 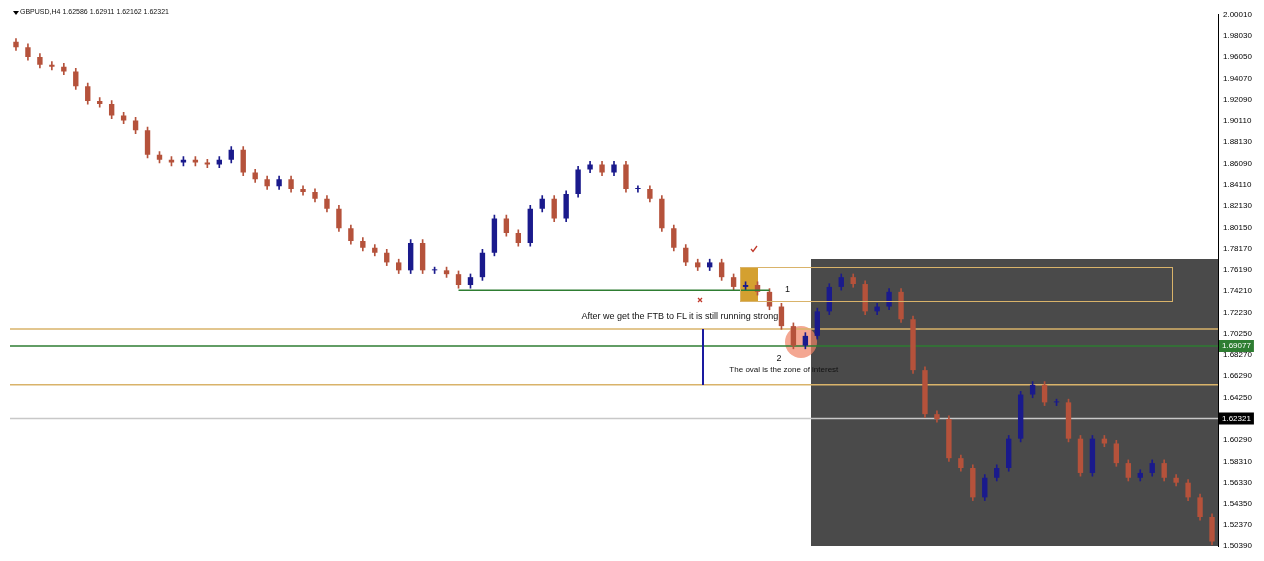 I want to click on y-tick-label: 1.60290, so click(x=1238, y=440).